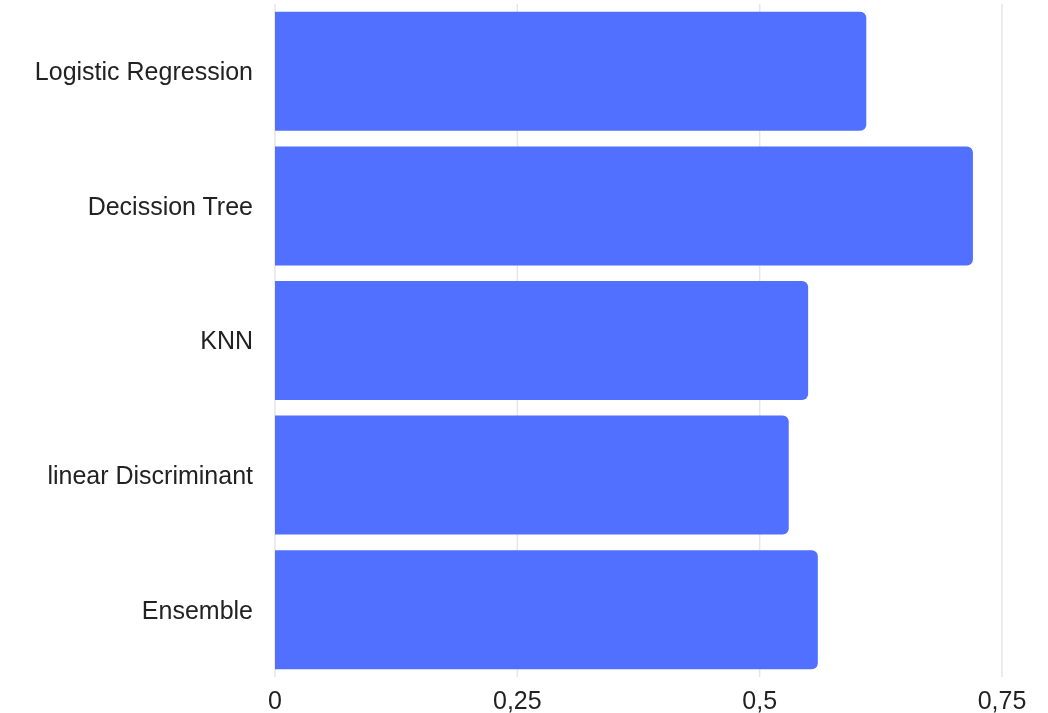  What do you see at coordinates (226, 340) in the screenshot?
I see `y-tick-label: KNN` at bounding box center [226, 340].